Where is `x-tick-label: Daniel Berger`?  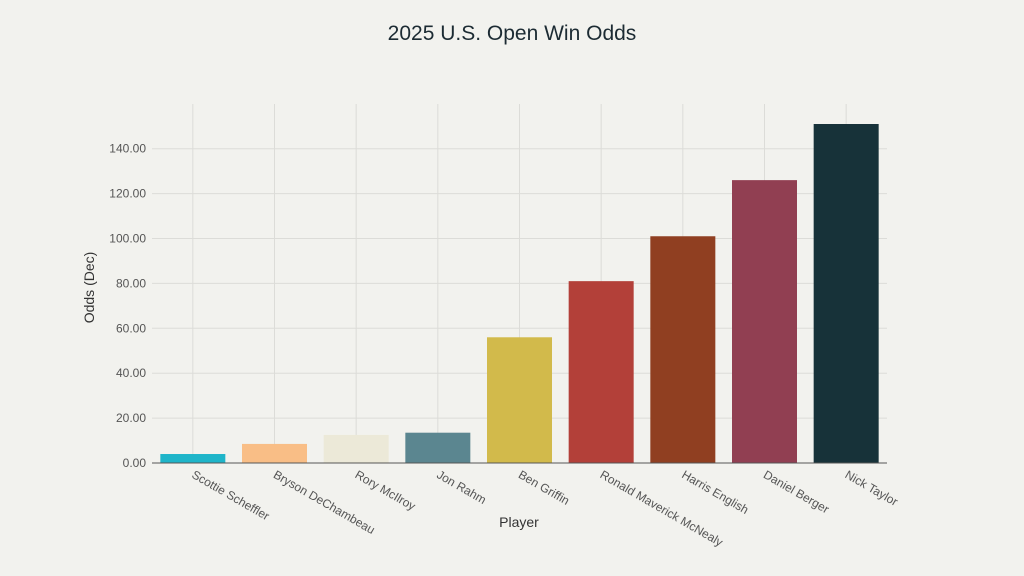
x-tick-label: Daniel Berger is located at coordinates (796, 491).